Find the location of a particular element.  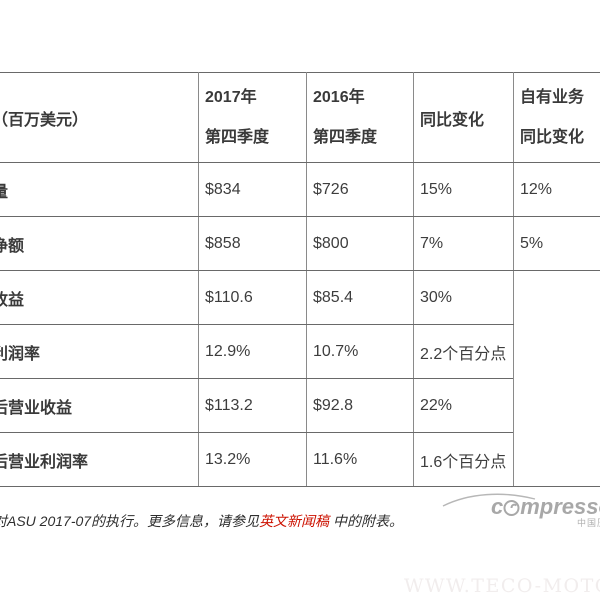

col-header-yoy-change: 同比变化 is located at coordinates (463, 117).